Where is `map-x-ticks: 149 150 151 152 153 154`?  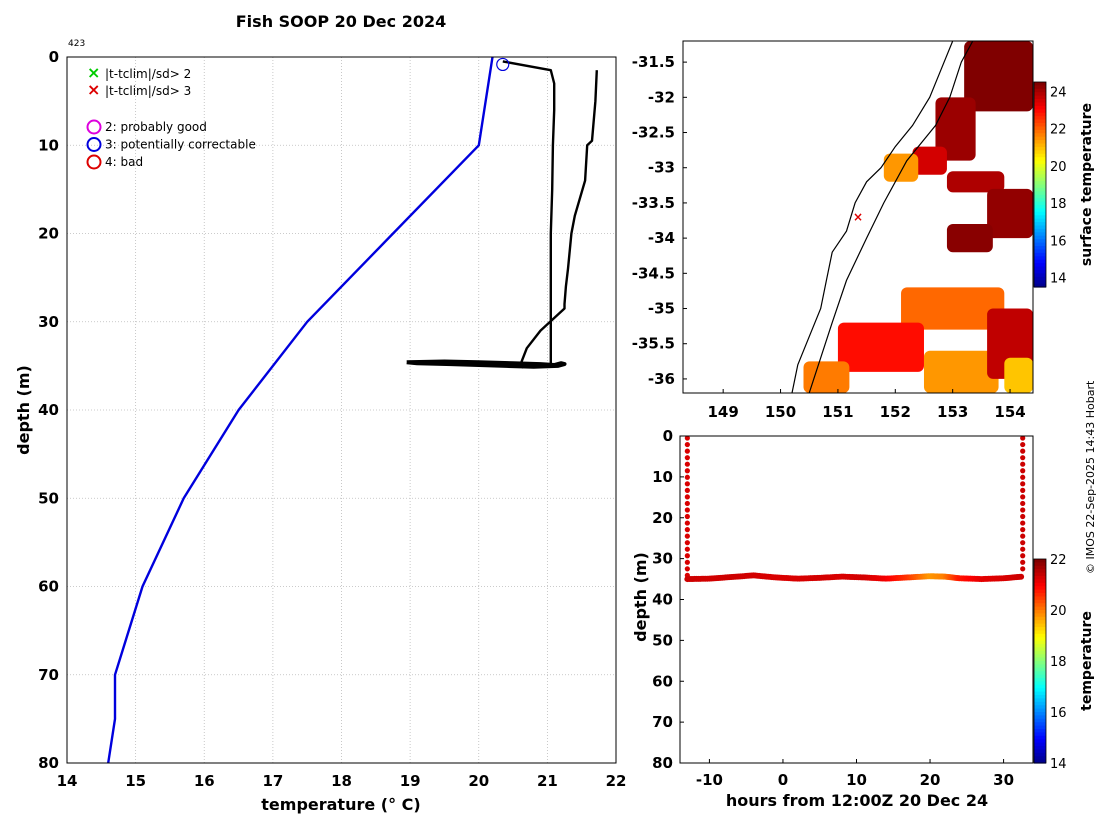 map-x-ticks: 149 150 151 152 153 154 is located at coordinates (867, 405).